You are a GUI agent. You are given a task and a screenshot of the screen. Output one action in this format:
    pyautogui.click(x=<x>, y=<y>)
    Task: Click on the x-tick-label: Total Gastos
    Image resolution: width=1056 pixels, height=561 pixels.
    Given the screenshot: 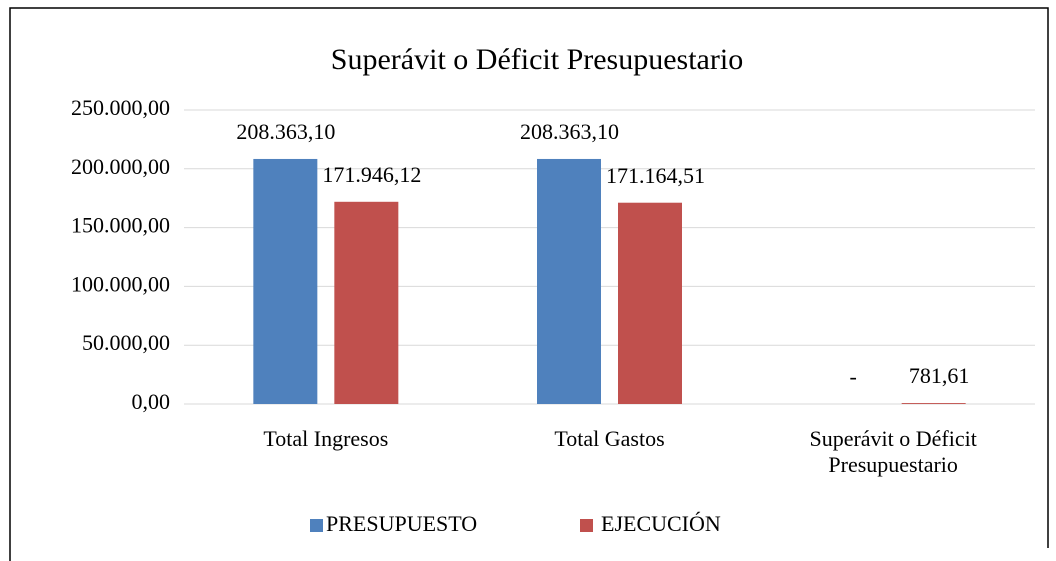 What is the action you would take?
    pyautogui.click(x=609, y=438)
    